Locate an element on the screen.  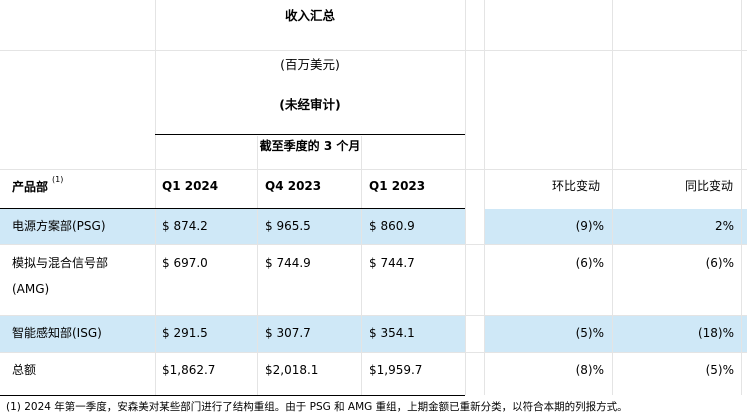
segment-header: 产品部(1) is located at coordinates (37, 185).